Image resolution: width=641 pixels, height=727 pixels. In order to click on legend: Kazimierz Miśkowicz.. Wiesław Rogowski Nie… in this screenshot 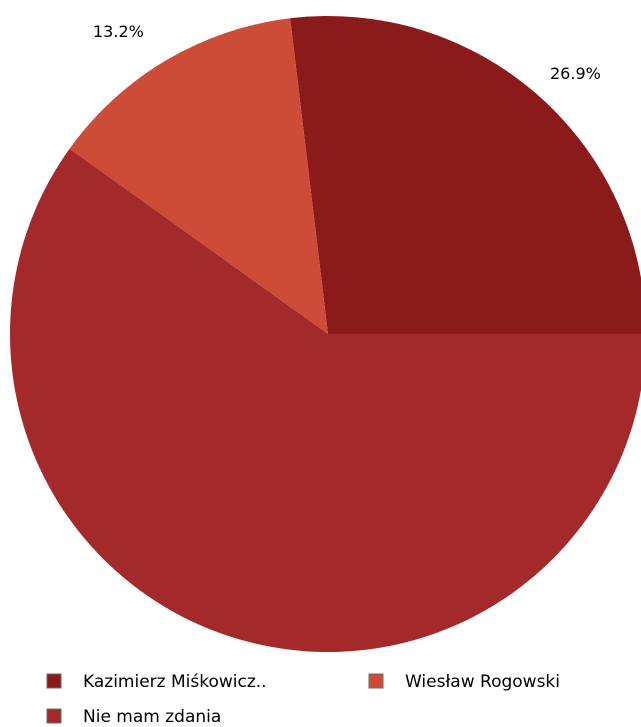, I will do `click(303, 699)`.